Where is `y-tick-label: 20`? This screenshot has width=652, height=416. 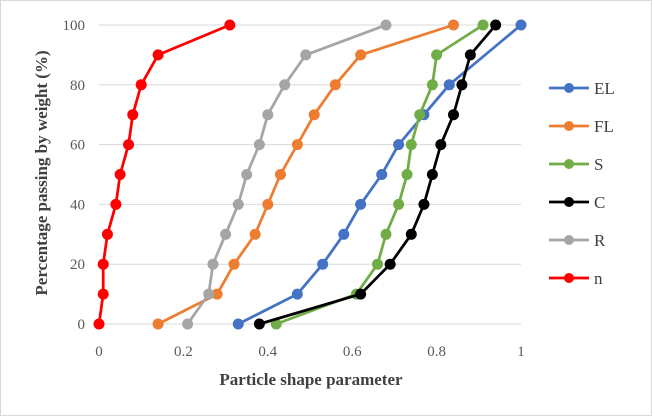 y-tick-label: 20 is located at coordinates (77, 265).